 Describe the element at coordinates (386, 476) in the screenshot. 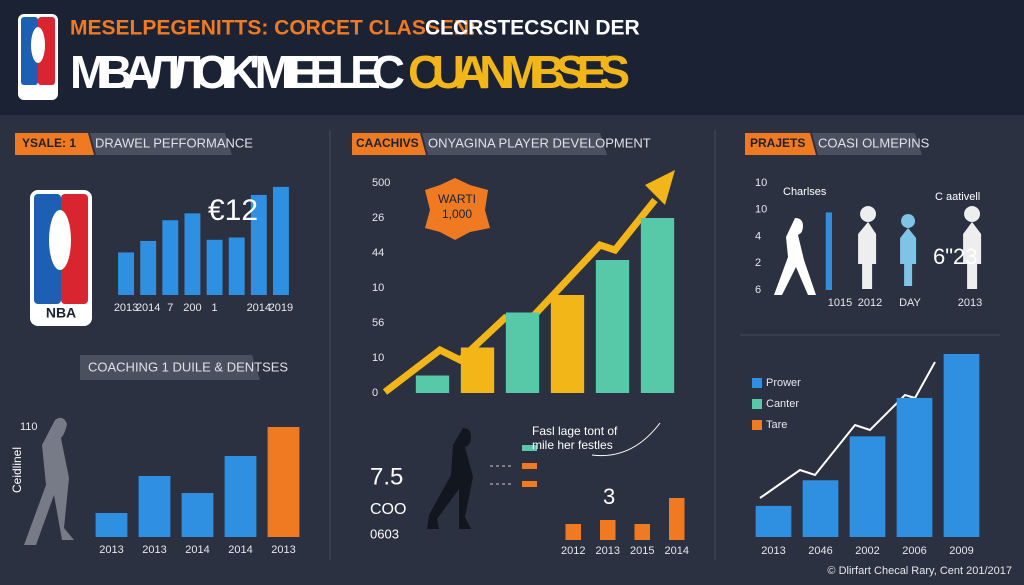

I see `annotation: 7.5` at that location.